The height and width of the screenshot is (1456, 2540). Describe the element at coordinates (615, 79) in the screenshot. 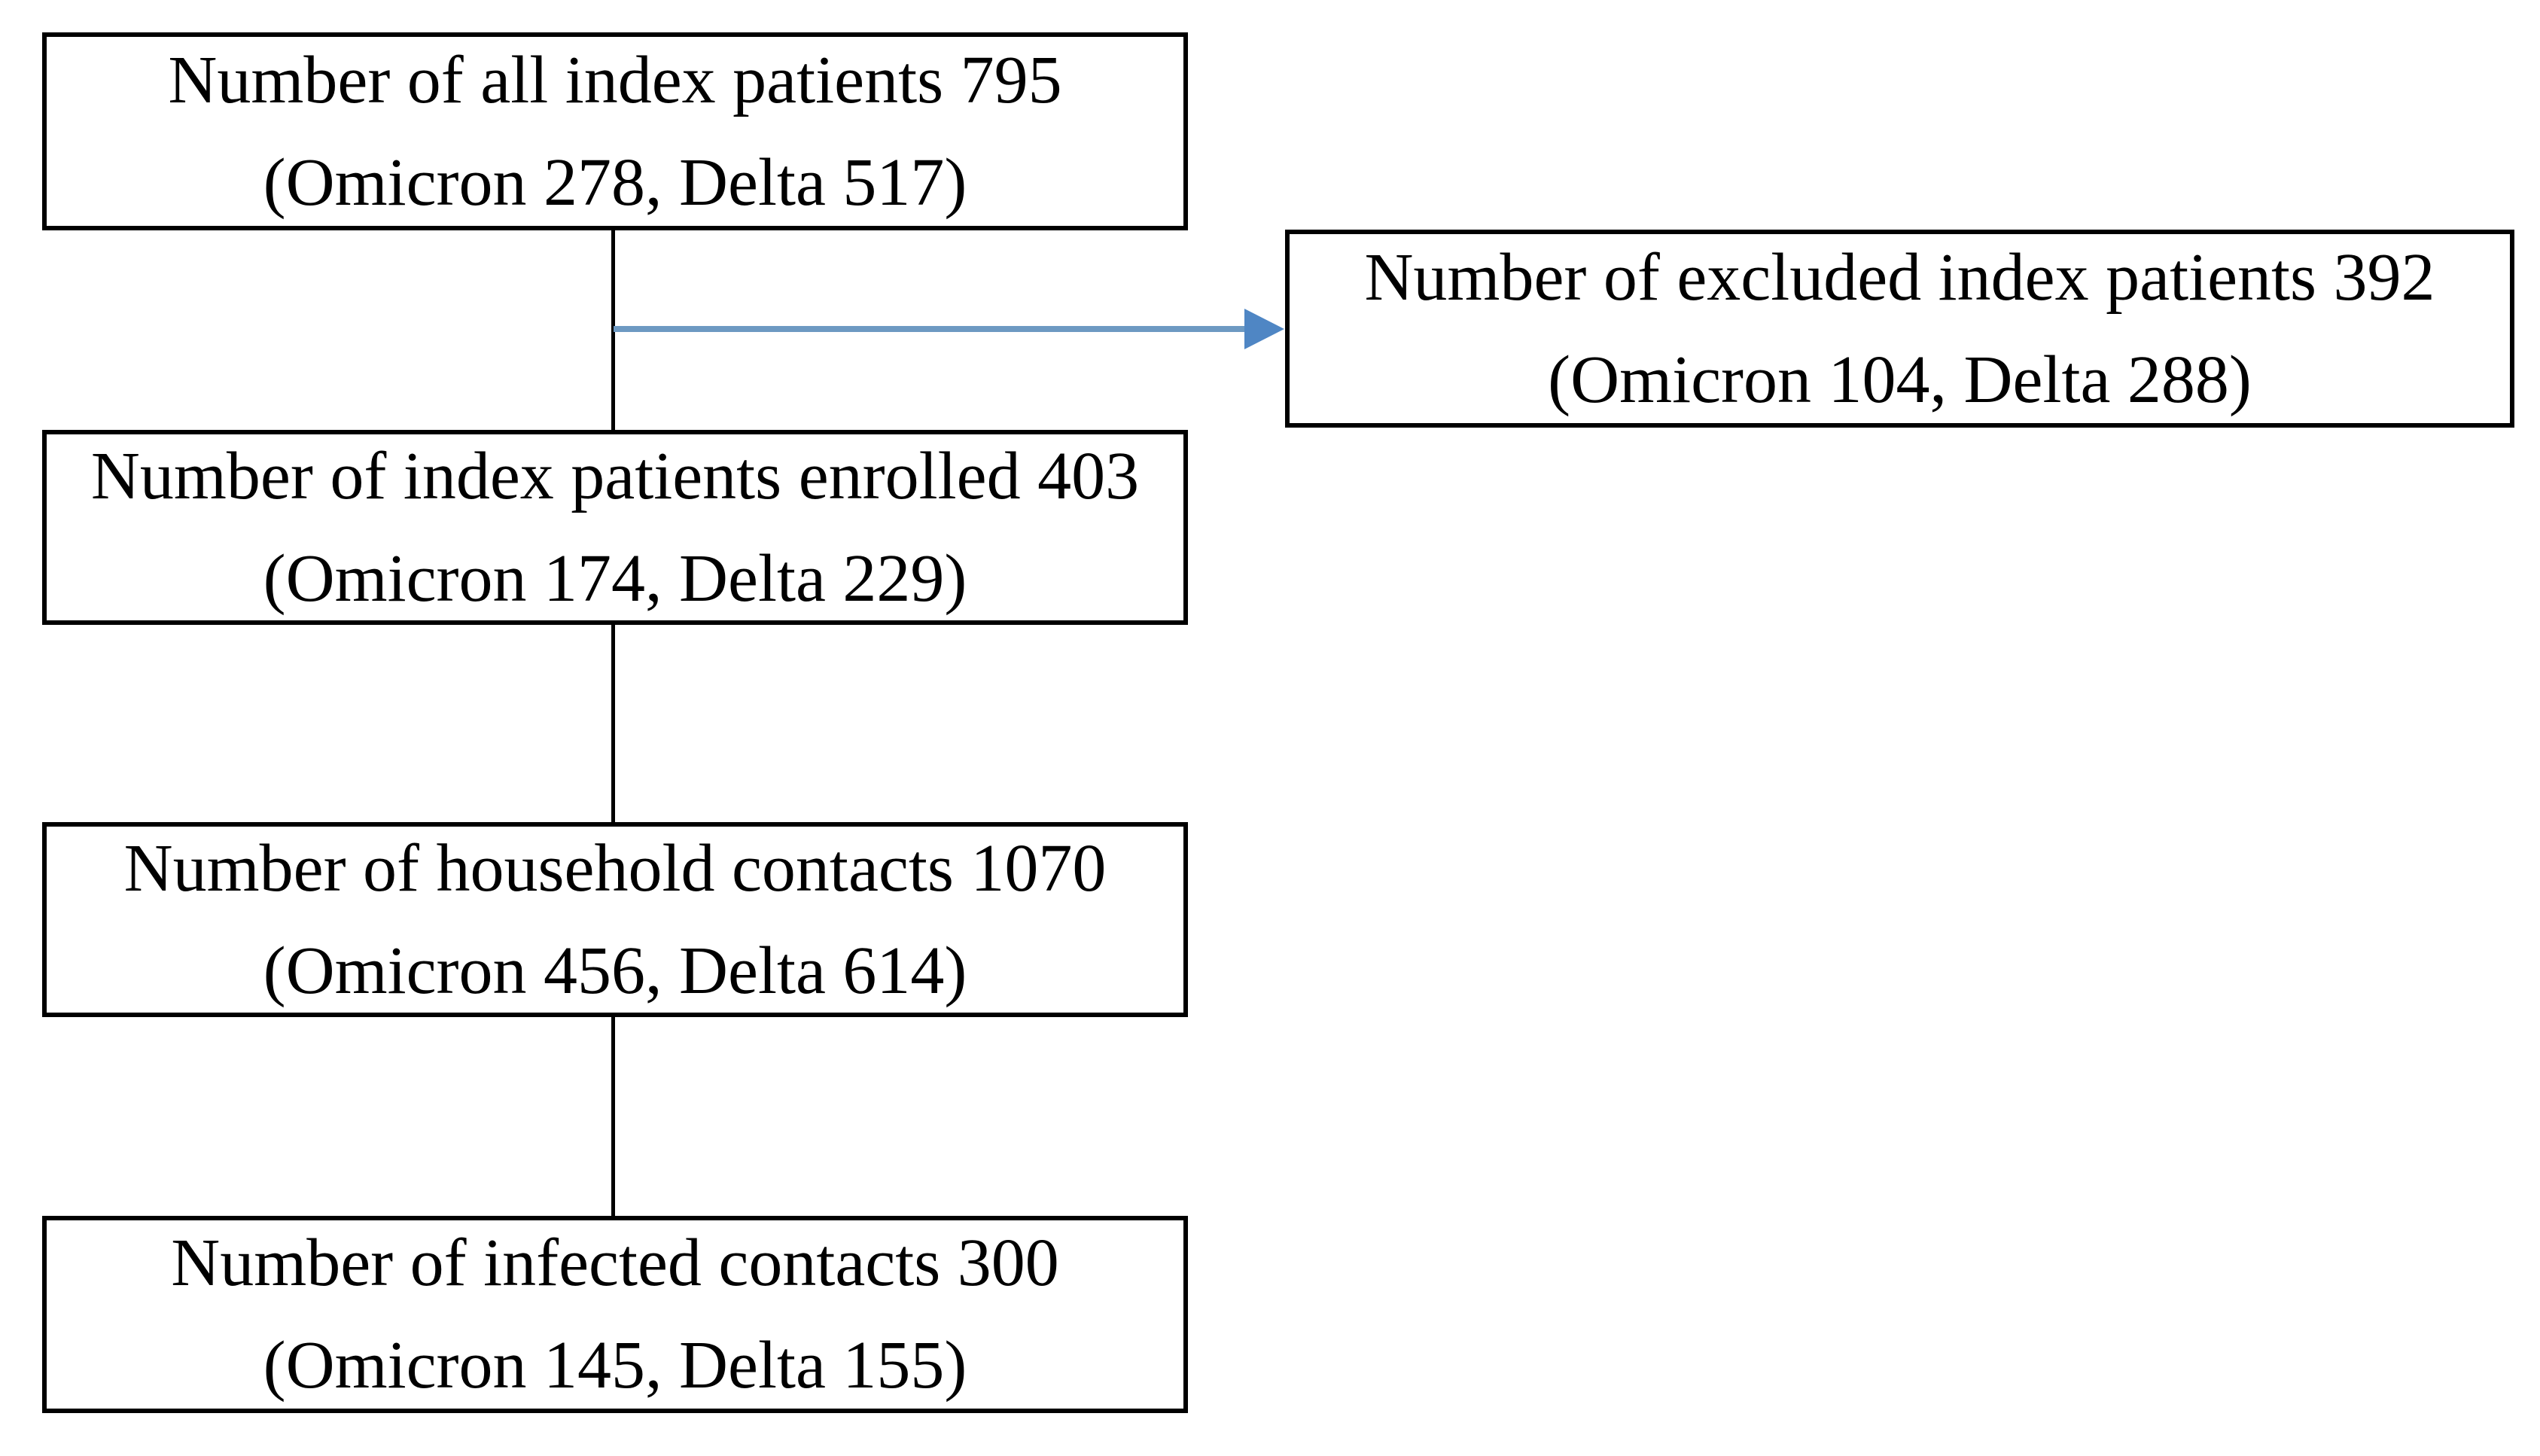

I see `node-title: Number of all index patients 795` at that location.